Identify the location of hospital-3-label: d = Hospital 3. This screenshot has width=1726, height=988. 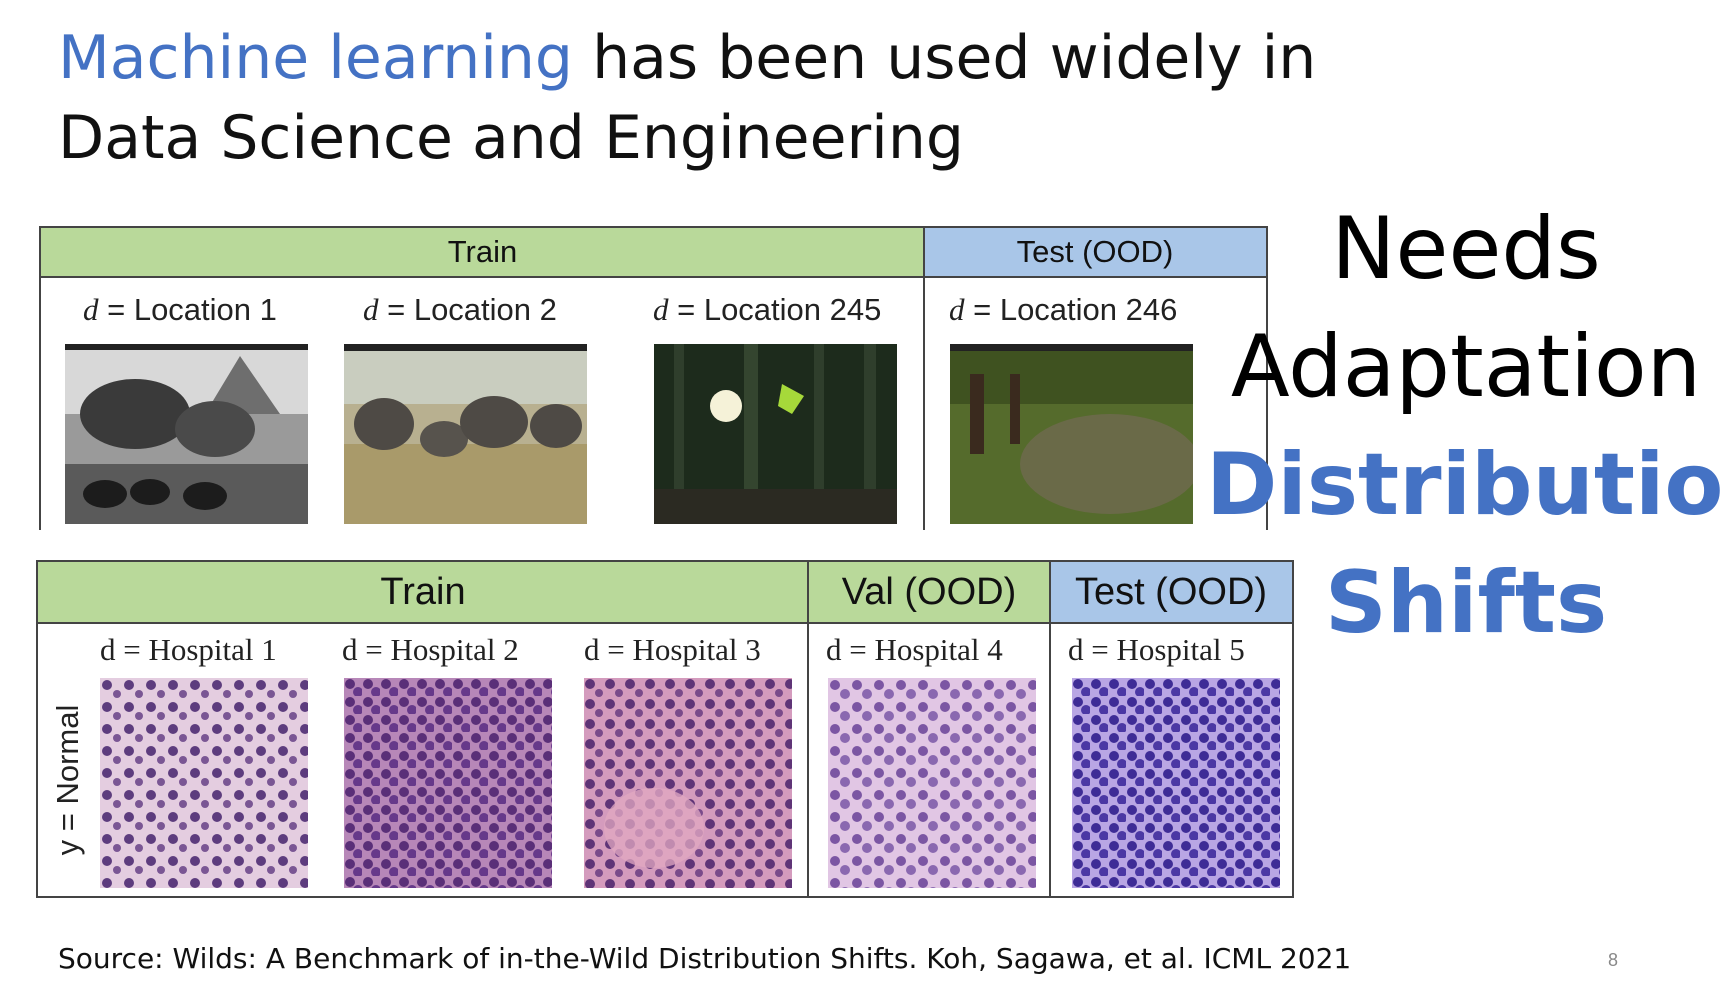
(672, 649).